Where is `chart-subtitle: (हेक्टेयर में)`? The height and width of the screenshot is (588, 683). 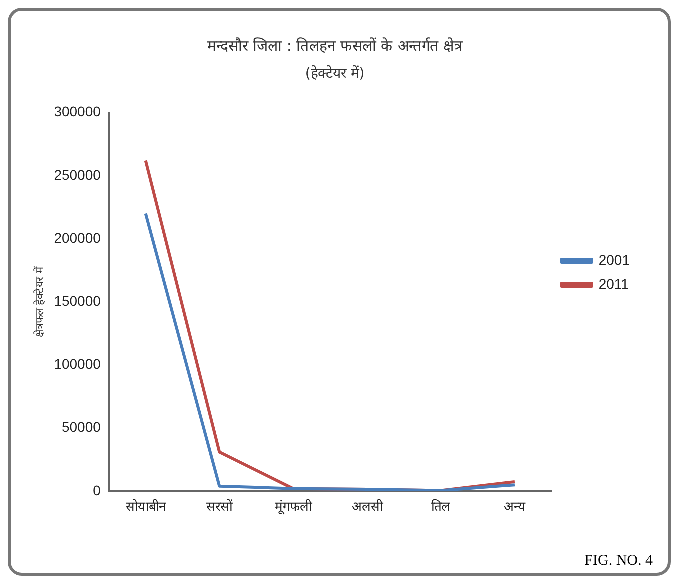 chart-subtitle: (हेक्टेयर में) is located at coordinates (335, 73).